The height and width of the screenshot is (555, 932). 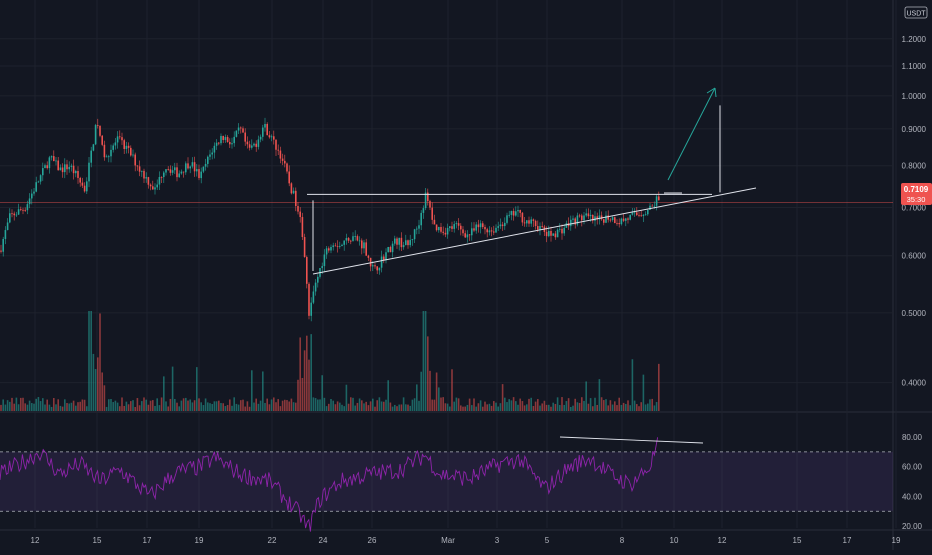 I want to click on currency-unit-badge: USDT, so click(x=916, y=12).